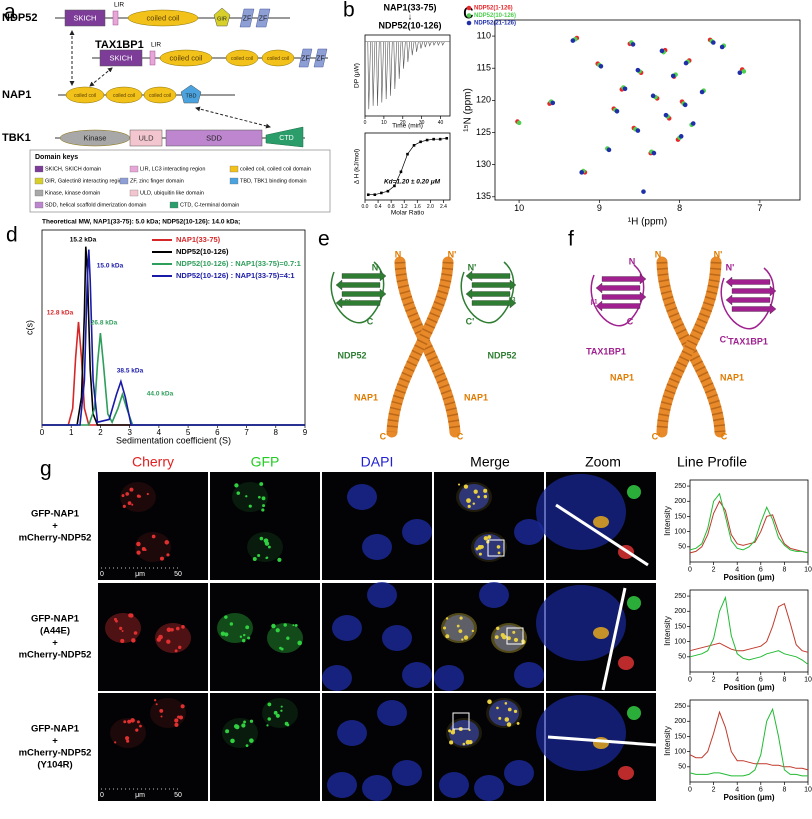 This screenshot has width=812, height=819. I want to click on panel-label: c, so click(468, 12).